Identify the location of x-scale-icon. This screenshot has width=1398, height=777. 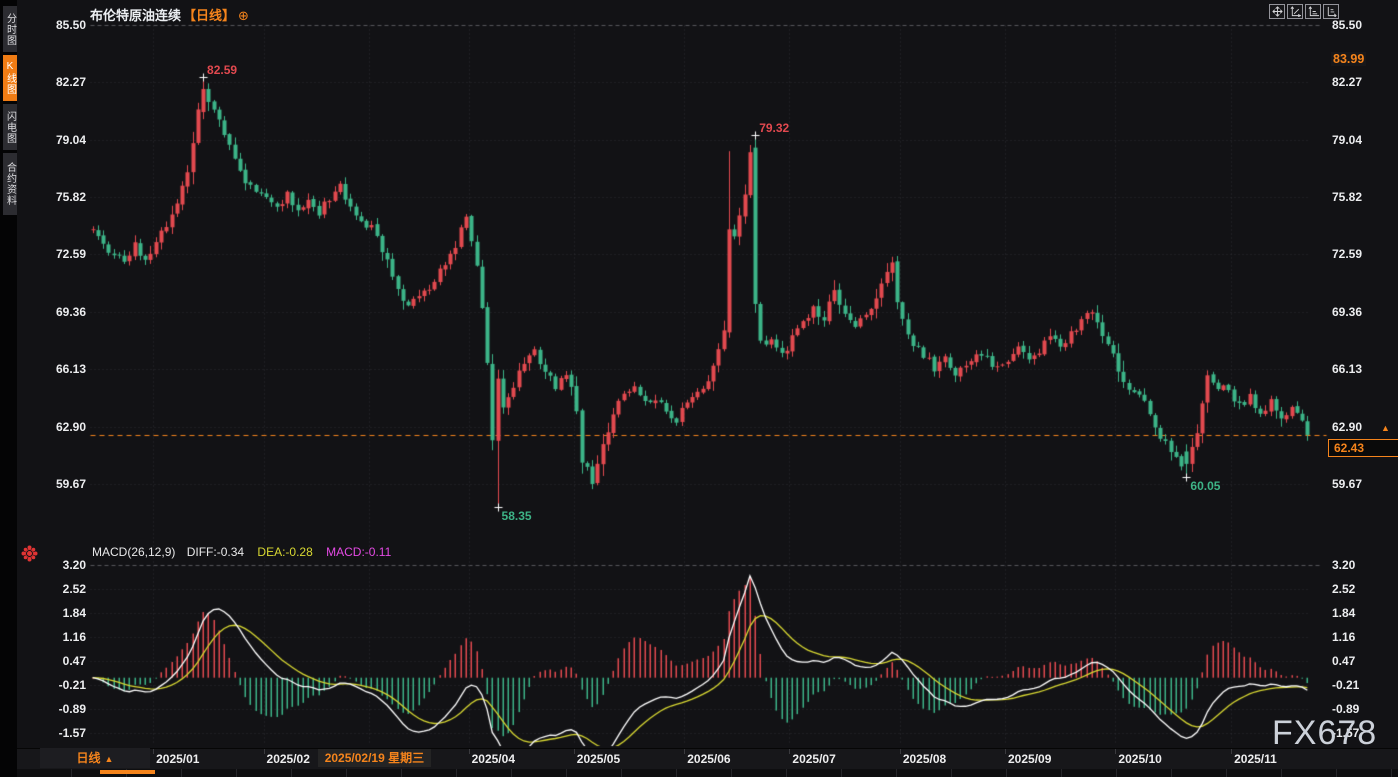
(1331, 11).